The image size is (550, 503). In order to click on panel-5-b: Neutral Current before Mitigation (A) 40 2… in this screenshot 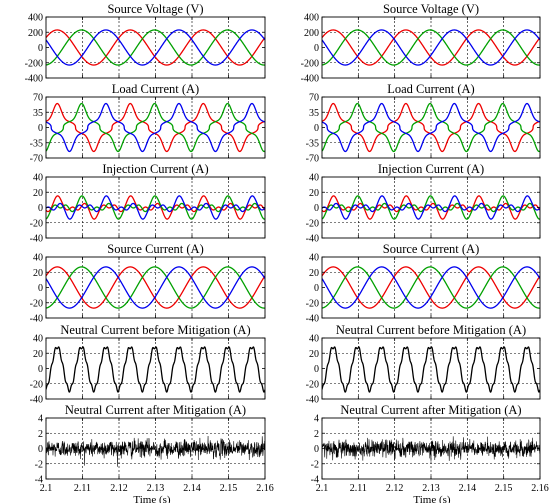, I will do `click(423, 364)`.